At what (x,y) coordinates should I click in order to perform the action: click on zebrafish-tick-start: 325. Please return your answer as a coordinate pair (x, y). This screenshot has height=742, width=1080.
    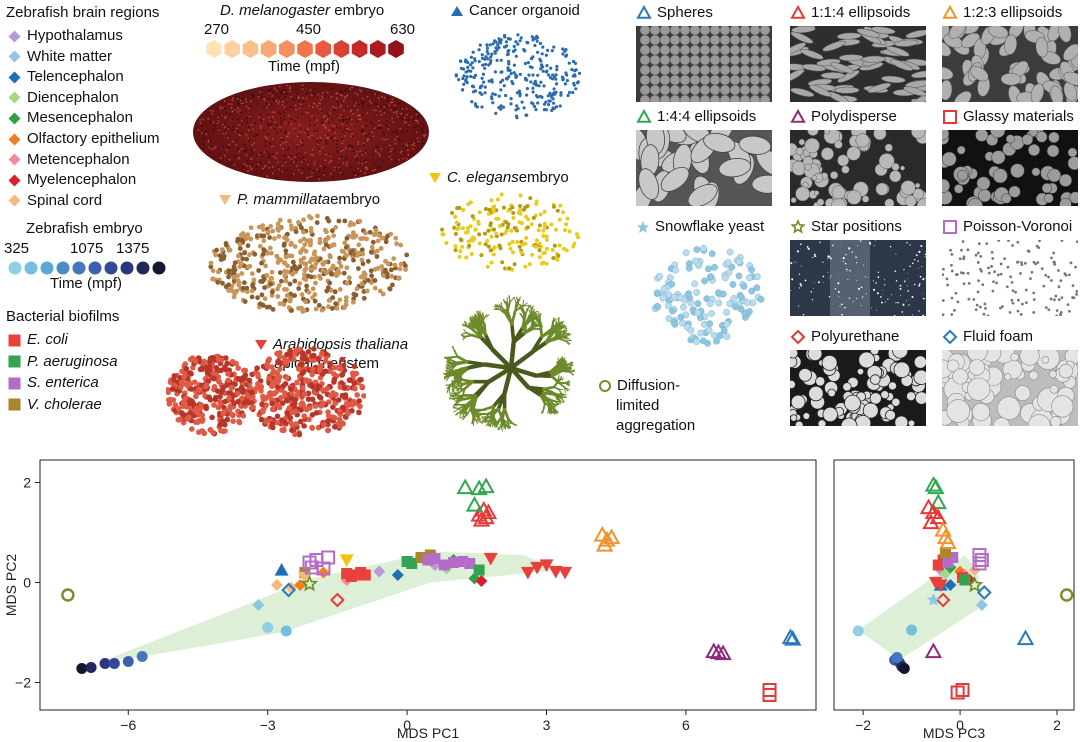
    Looking at the image, I should click on (17, 248).